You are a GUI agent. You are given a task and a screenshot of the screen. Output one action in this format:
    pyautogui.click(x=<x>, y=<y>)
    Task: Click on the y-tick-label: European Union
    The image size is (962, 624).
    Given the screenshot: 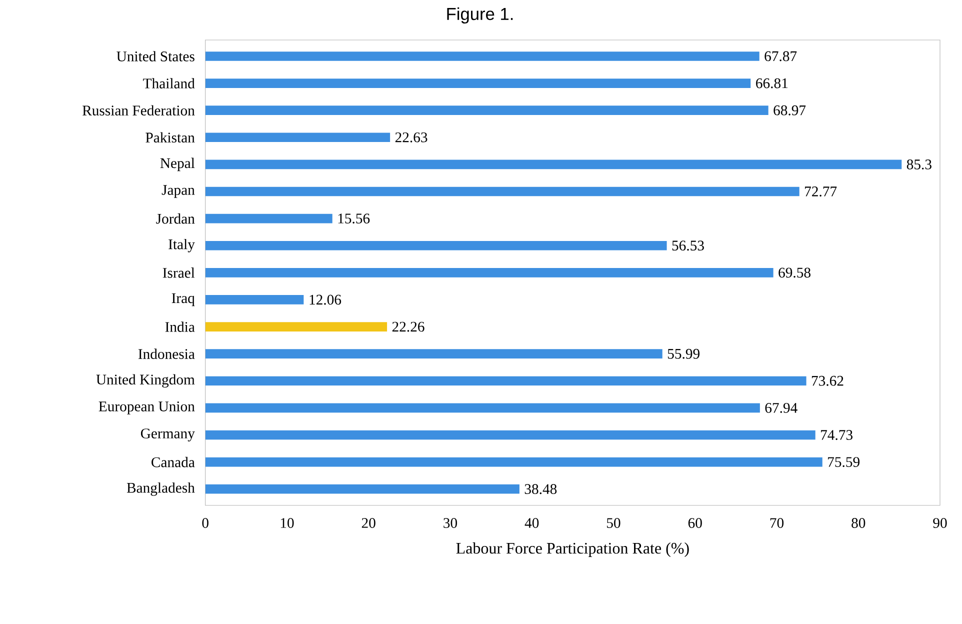 What is the action you would take?
    pyautogui.click(x=146, y=408)
    